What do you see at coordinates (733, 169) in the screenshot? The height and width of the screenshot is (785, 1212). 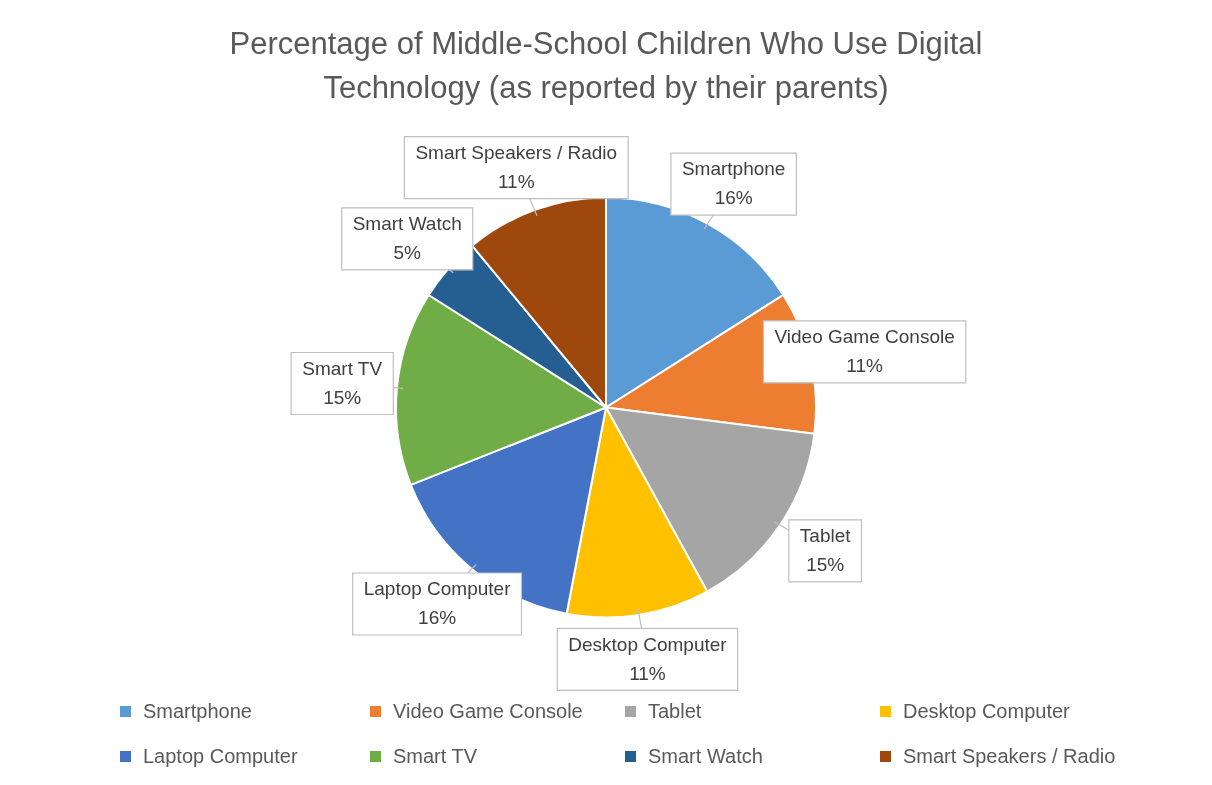 I see `slice-label: Smartphone` at bounding box center [733, 169].